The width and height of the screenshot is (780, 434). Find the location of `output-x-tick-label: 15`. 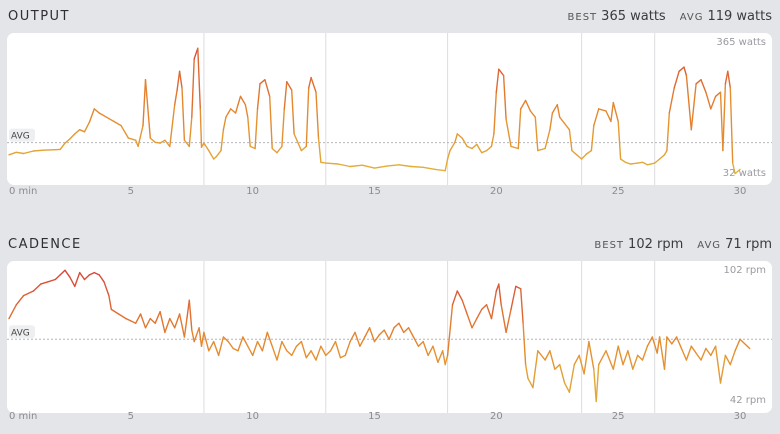

output-x-tick-label: 15 is located at coordinates (374, 191).